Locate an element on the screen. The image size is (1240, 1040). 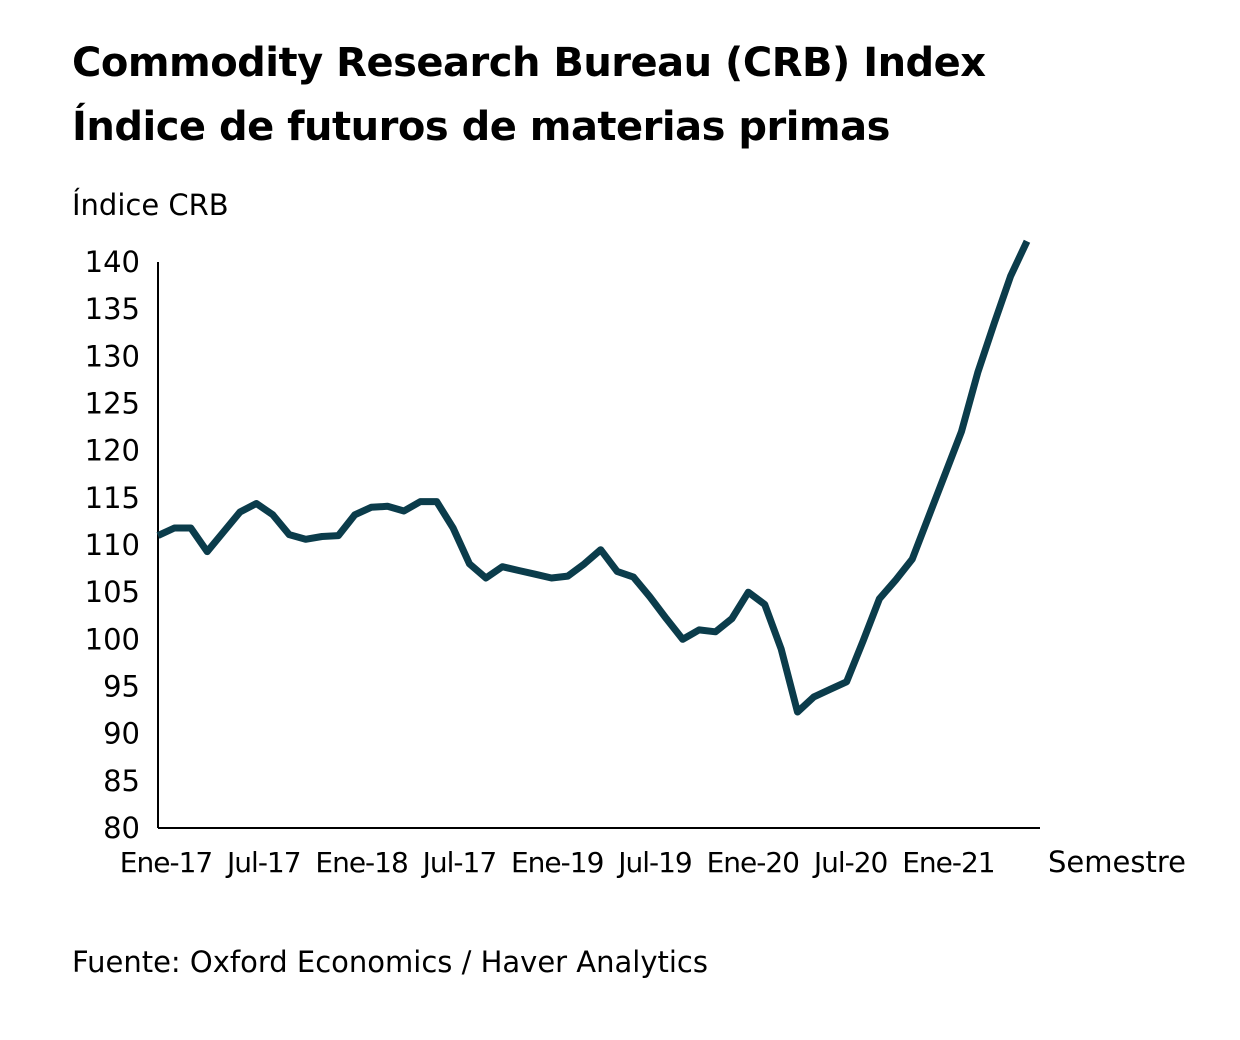
chart-title: Commodity Research Bureau (CRB) Index is located at coordinates (529, 63).